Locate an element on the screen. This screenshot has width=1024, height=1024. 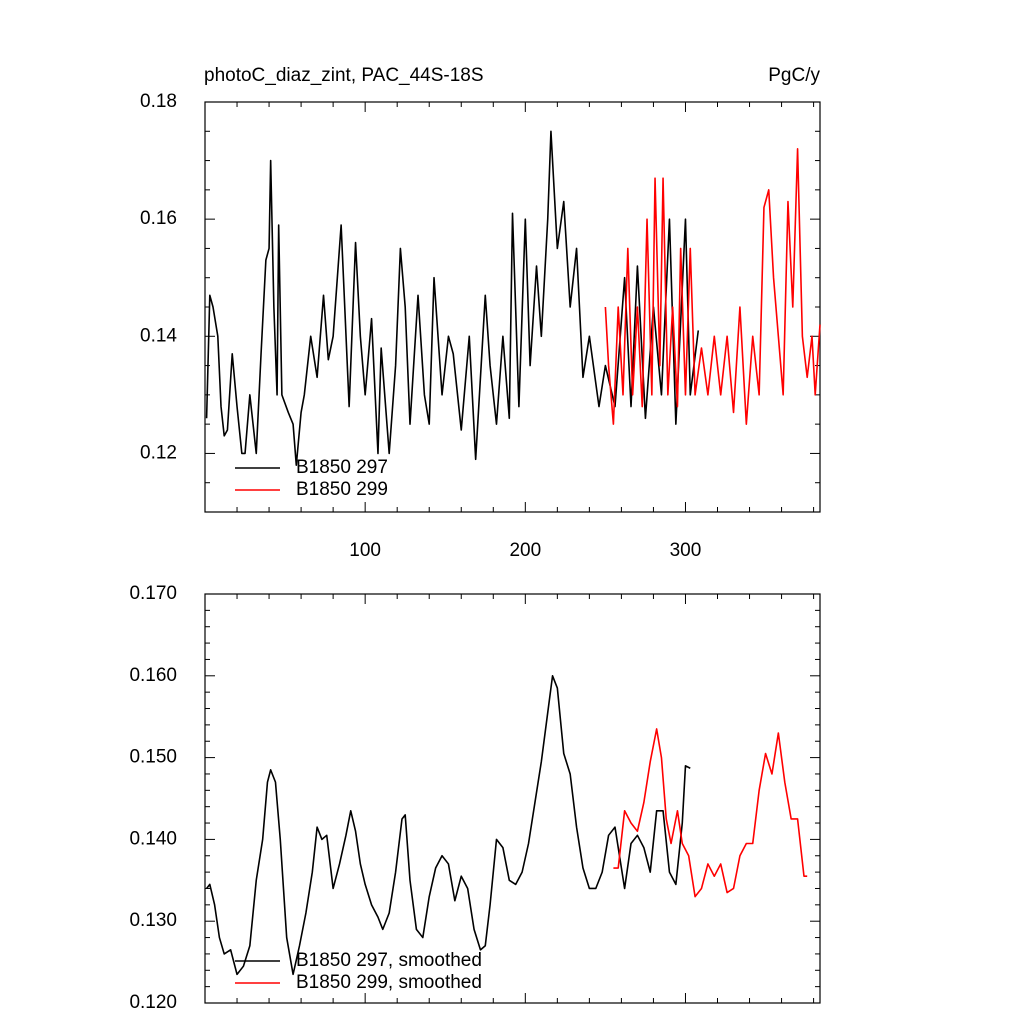
x-tick-label: 100 is located at coordinates (365, 550).